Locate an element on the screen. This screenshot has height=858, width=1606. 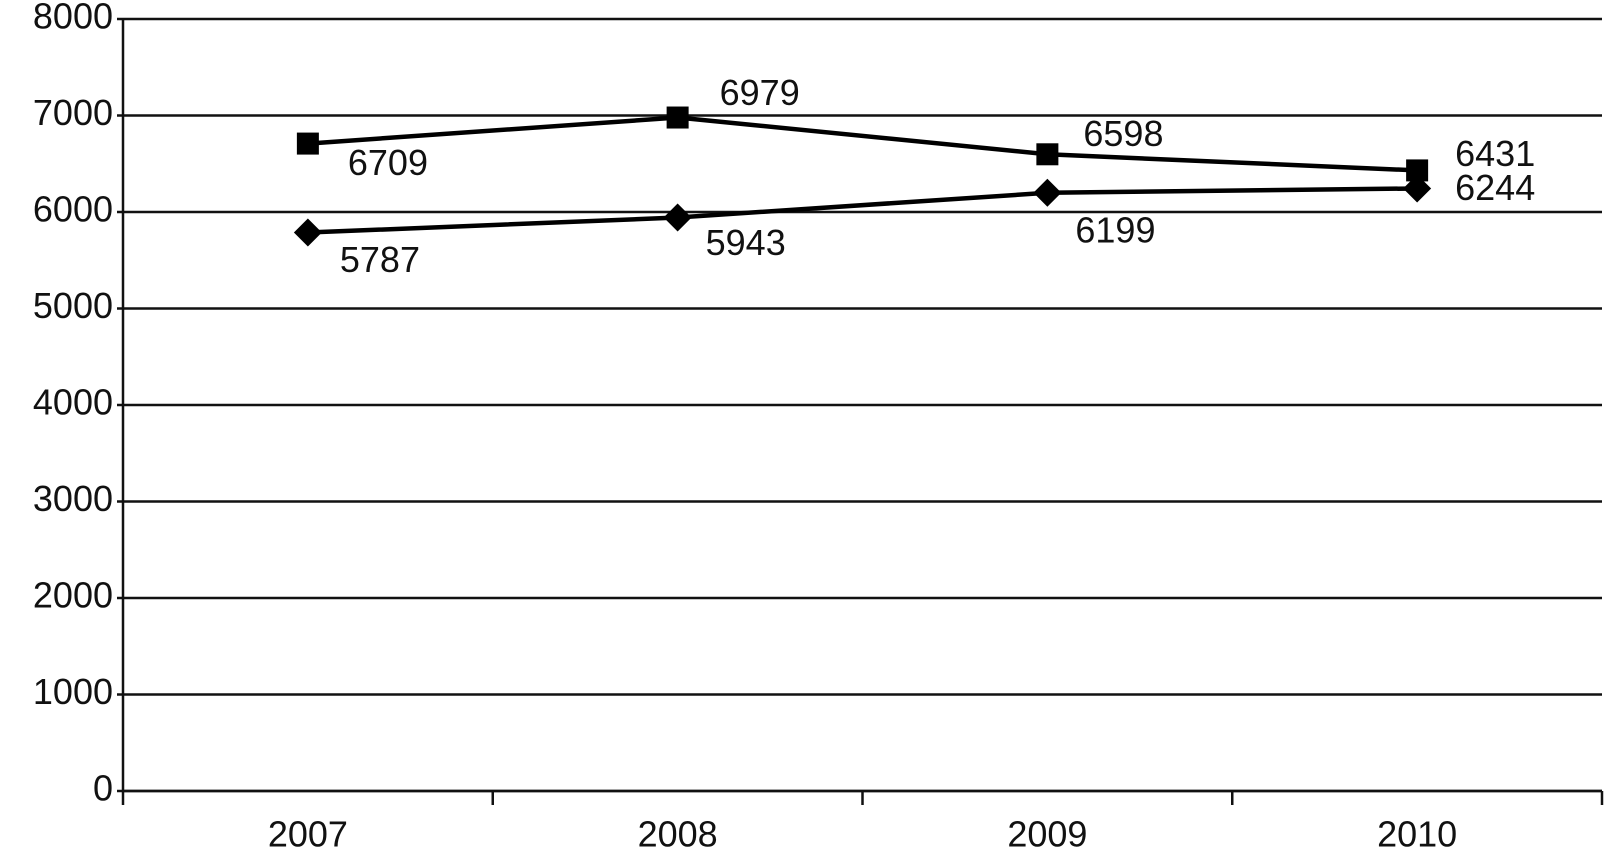
data-label: 6431 is located at coordinates (1495, 153).